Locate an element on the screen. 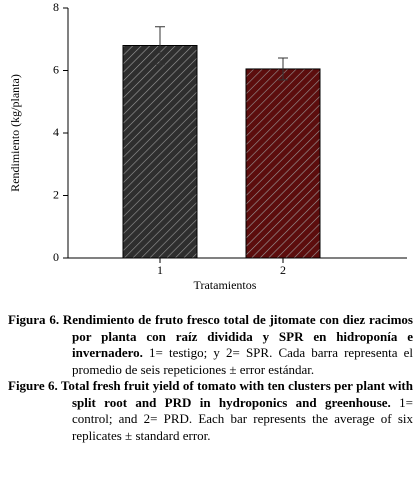  y-tick-label: 6 is located at coordinates (56, 69).